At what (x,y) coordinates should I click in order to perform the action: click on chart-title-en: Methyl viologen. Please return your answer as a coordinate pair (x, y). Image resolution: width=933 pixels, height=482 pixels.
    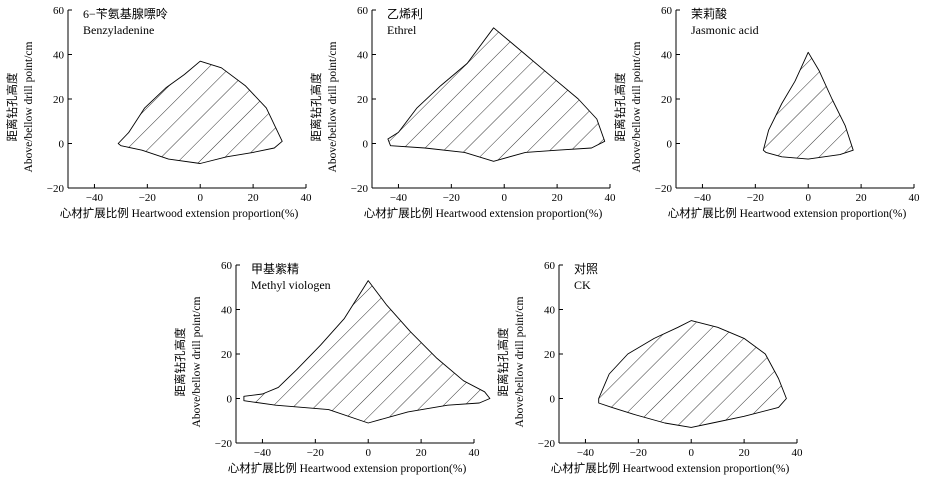
    Looking at the image, I should click on (291, 285).